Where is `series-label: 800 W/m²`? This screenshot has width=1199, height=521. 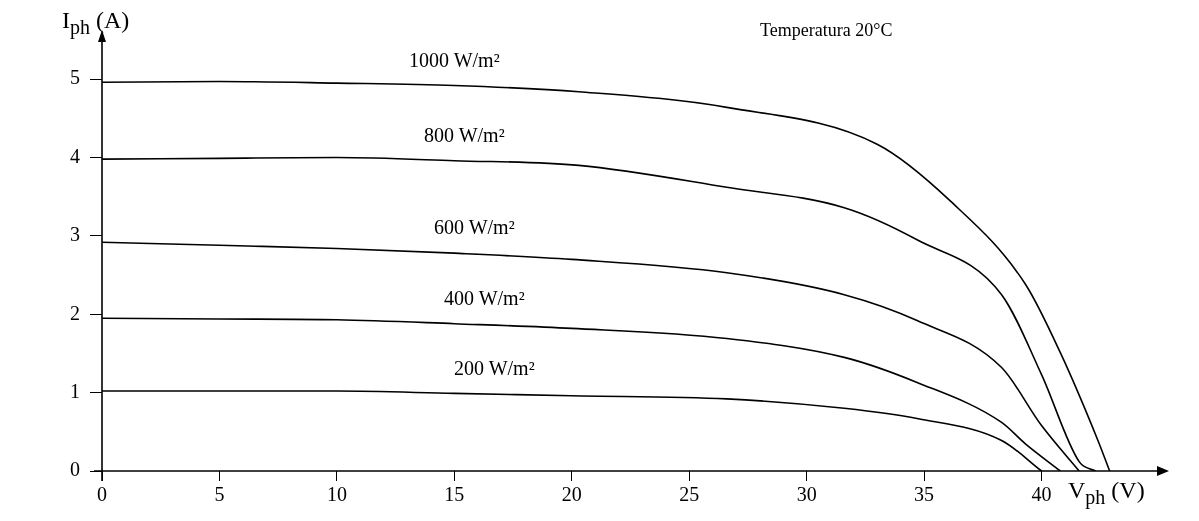 series-label: 800 W/m² is located at coordinates (464, 134).